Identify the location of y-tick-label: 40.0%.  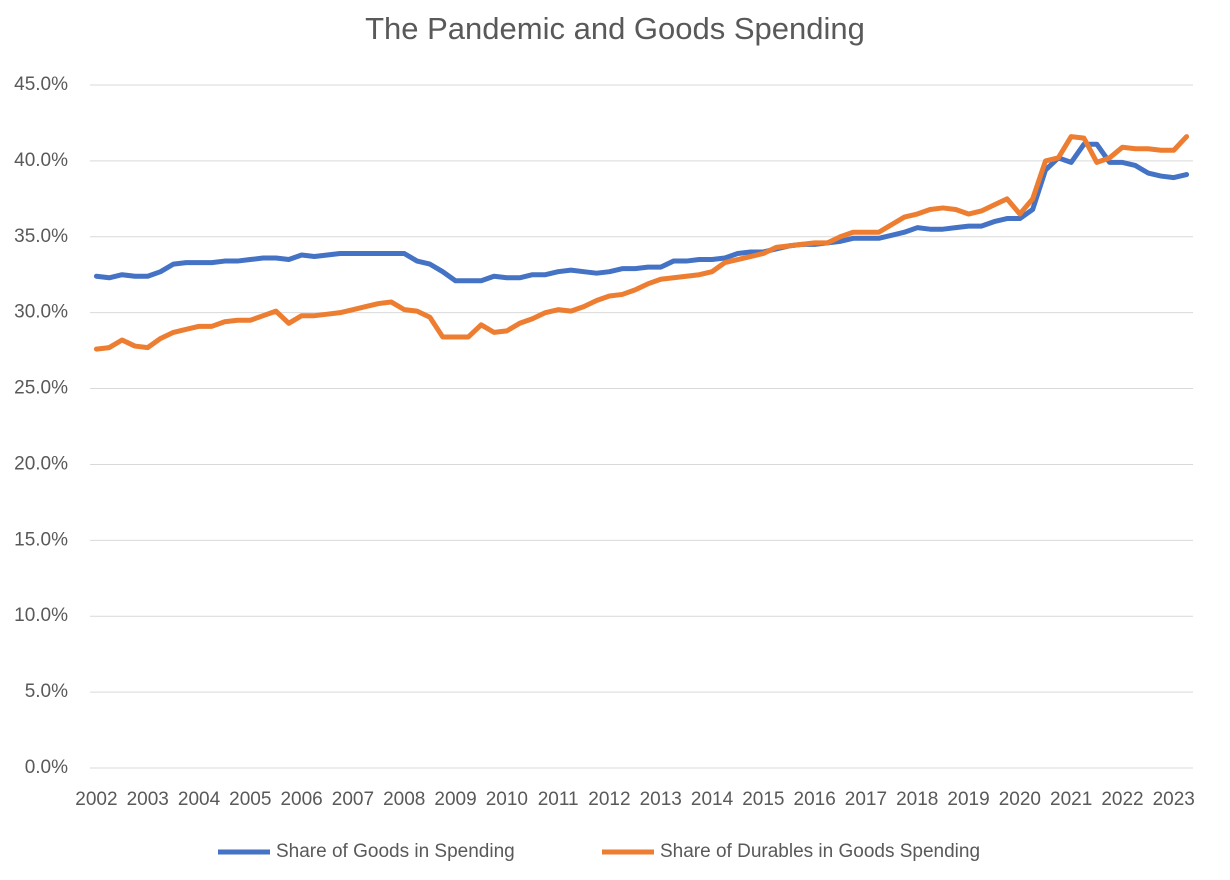
(41, 160).